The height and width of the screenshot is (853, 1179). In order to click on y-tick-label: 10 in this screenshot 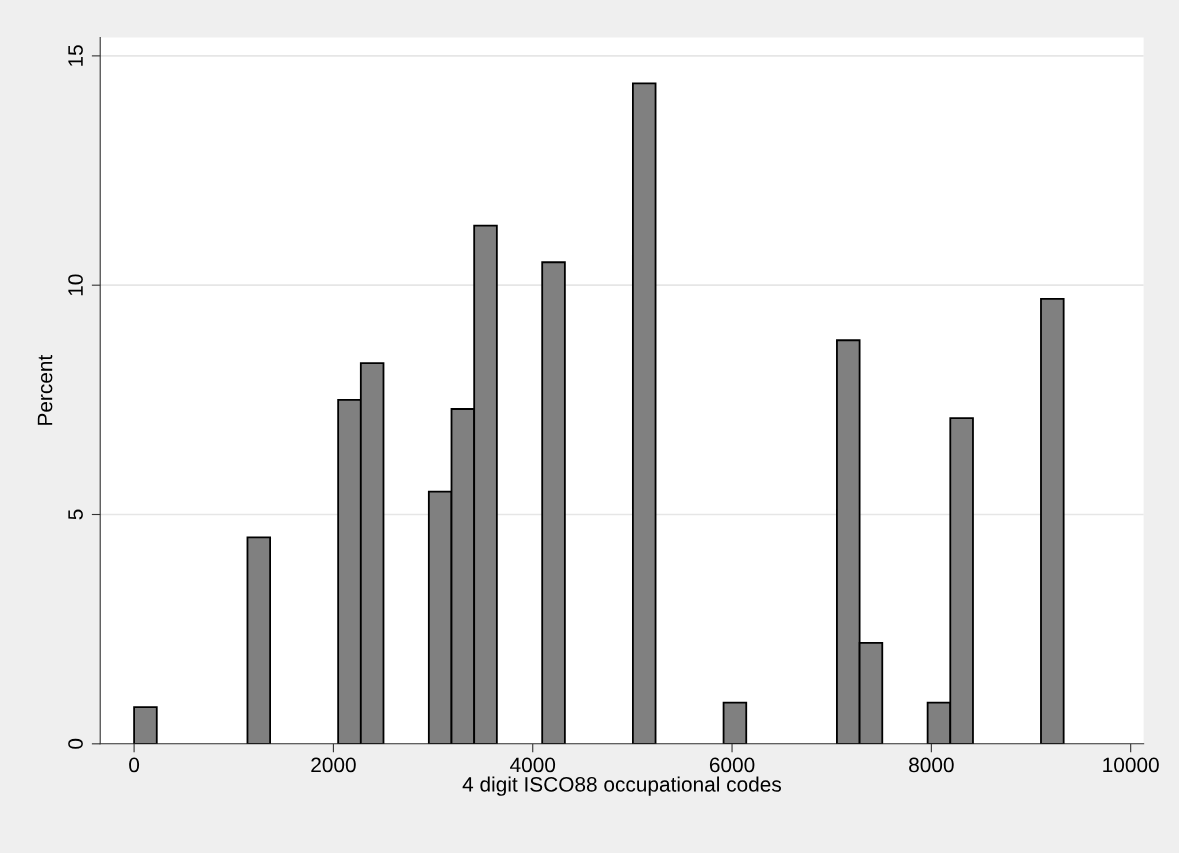, I will do `click(75, 285)`.